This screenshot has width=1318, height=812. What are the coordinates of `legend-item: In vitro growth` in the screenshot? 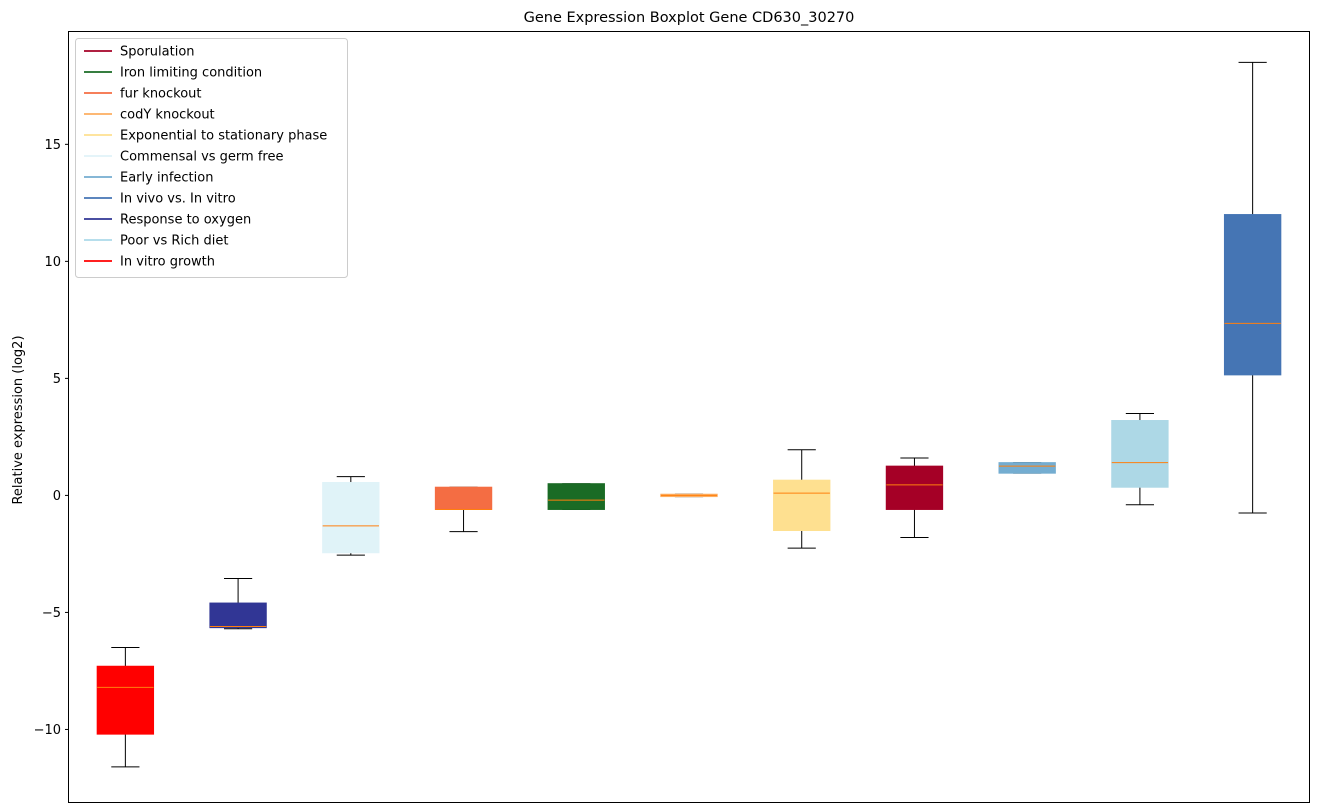 It's located at (149, 262).